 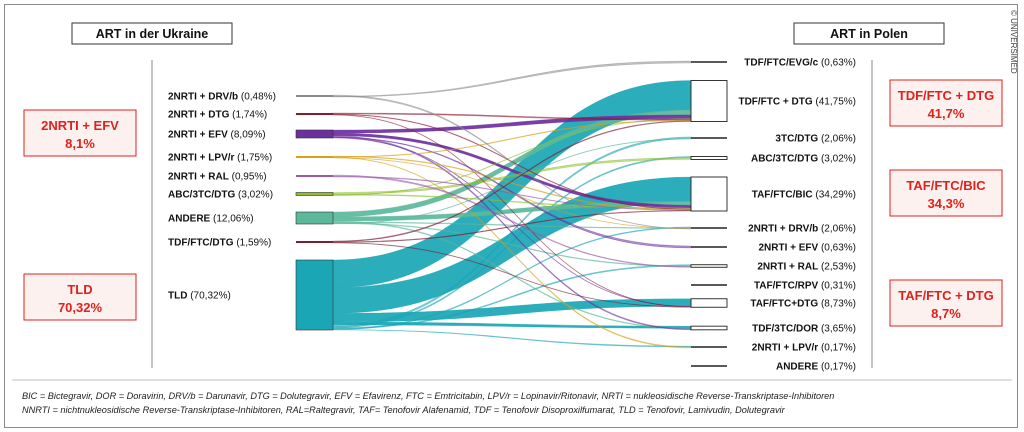 I want to click on flow-2nrti-drv-b-to-tdf-ftc-evg-c, so click(x=512, y=79).